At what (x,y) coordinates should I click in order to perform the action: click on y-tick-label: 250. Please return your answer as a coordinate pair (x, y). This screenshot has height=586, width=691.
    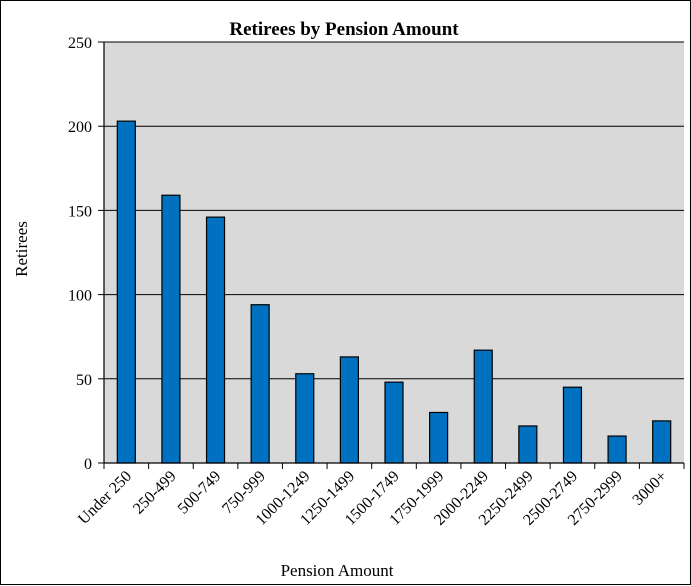
    Looking at the image, I should click on (80, 43).